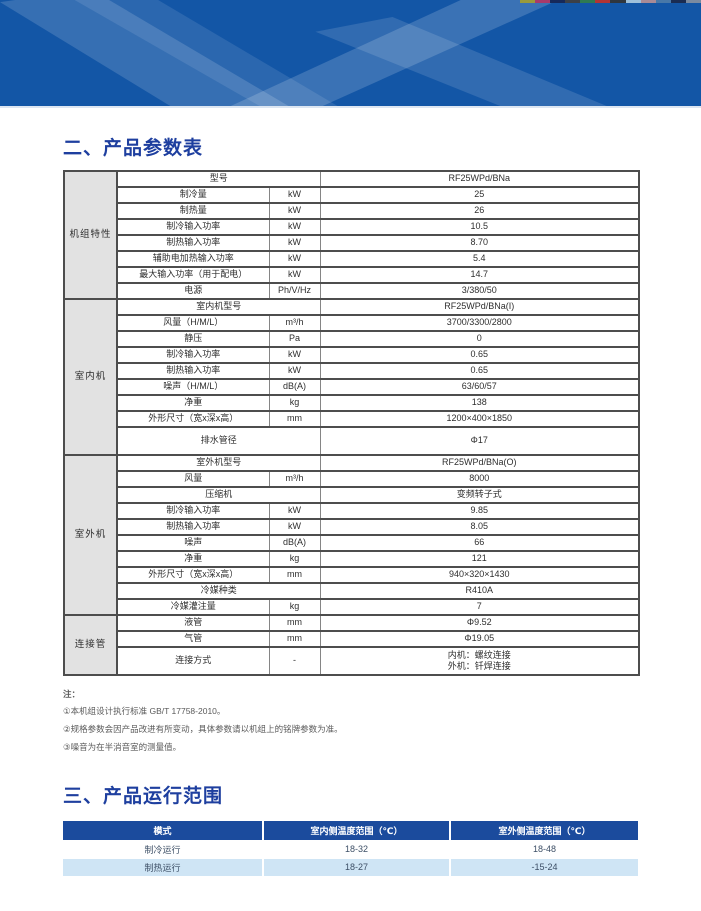 Image resolution: width=701 pixels, height=911 pixels. What do you see at coordinates (356, 849) in the screenshot?
I see `range-cell: 18-32` at bounding box center [356, 849].